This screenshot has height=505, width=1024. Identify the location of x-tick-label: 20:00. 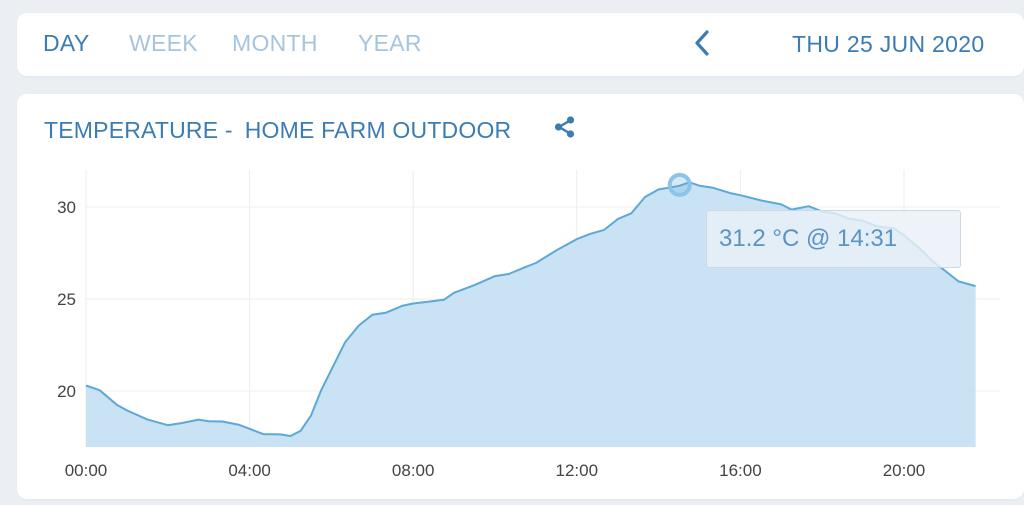
(904, 470).